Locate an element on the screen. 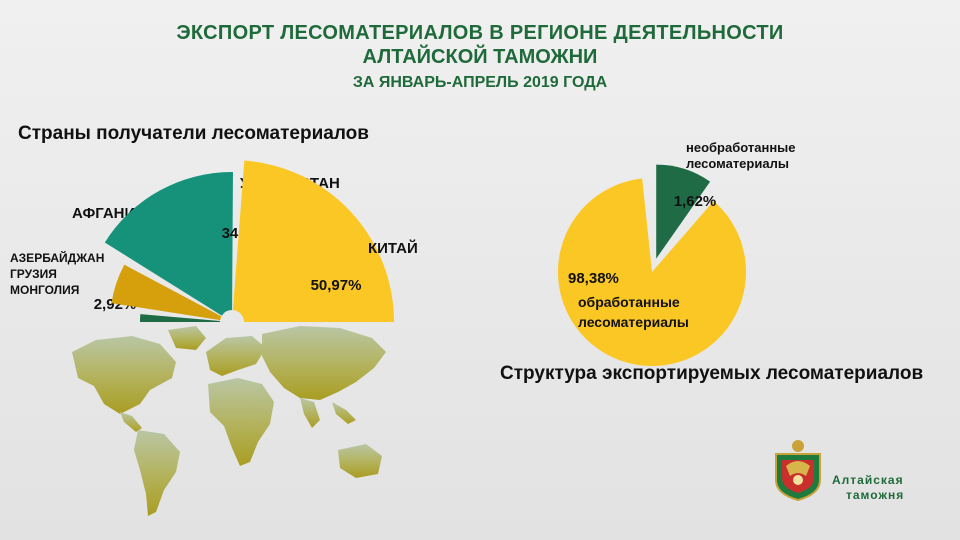  left-pie-label-0-1: ГРУЗИЯ is located at coordinates (33, 274).